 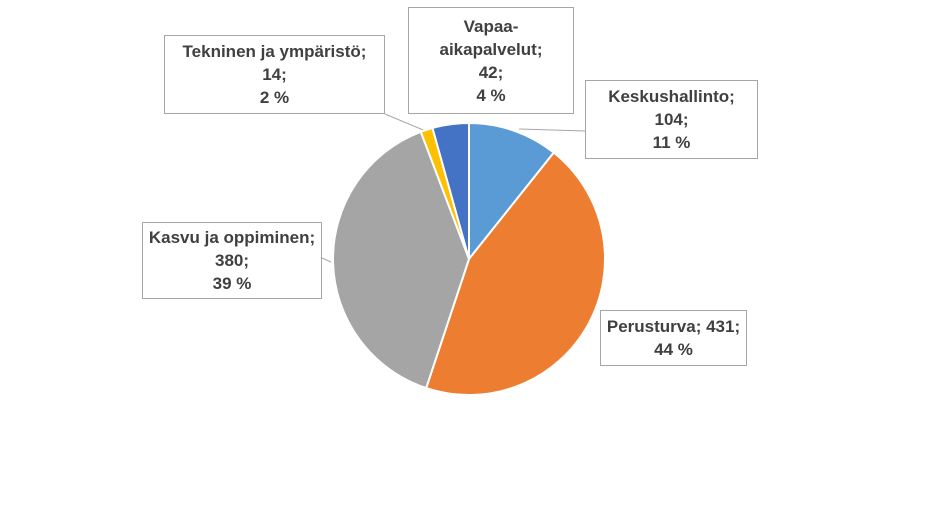 I want to click on label-vapaa-aikapalvelut: Vapaa- aikapalvelut; 42; 4 %, so click(x=491, y=60).